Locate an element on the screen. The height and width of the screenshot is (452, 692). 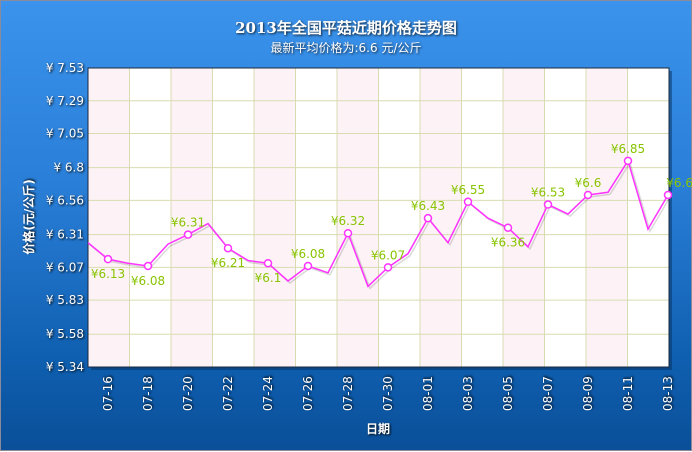
data-label: ¥6.53 is located at coordinates (548, 193).